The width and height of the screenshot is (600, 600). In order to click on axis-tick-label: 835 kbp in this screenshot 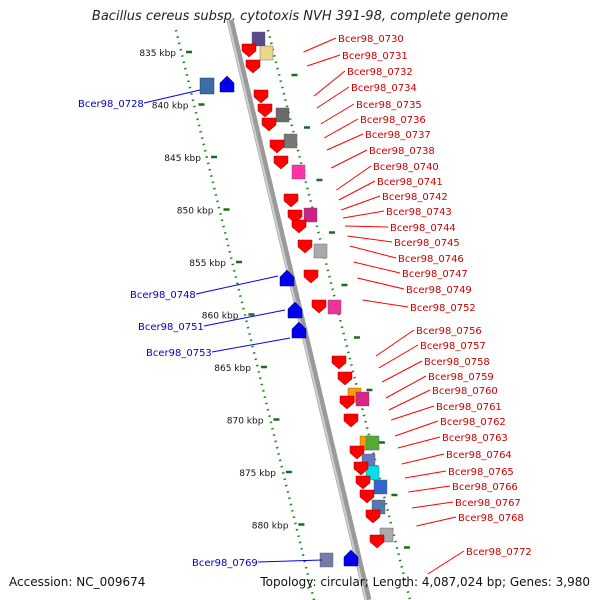, I will do `click(157, 54)`.